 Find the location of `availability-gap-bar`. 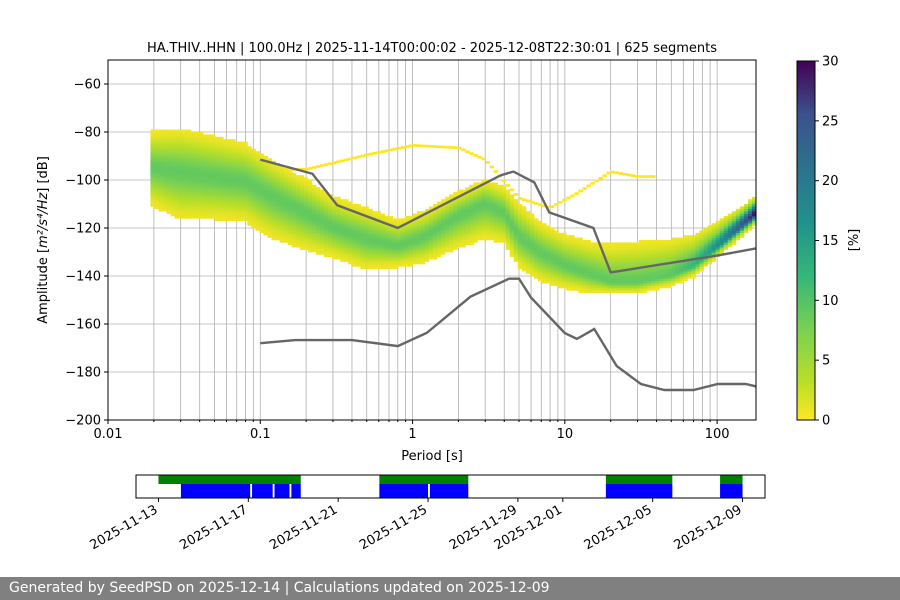

availability-gap-bar is located at coordinates (424, 479).